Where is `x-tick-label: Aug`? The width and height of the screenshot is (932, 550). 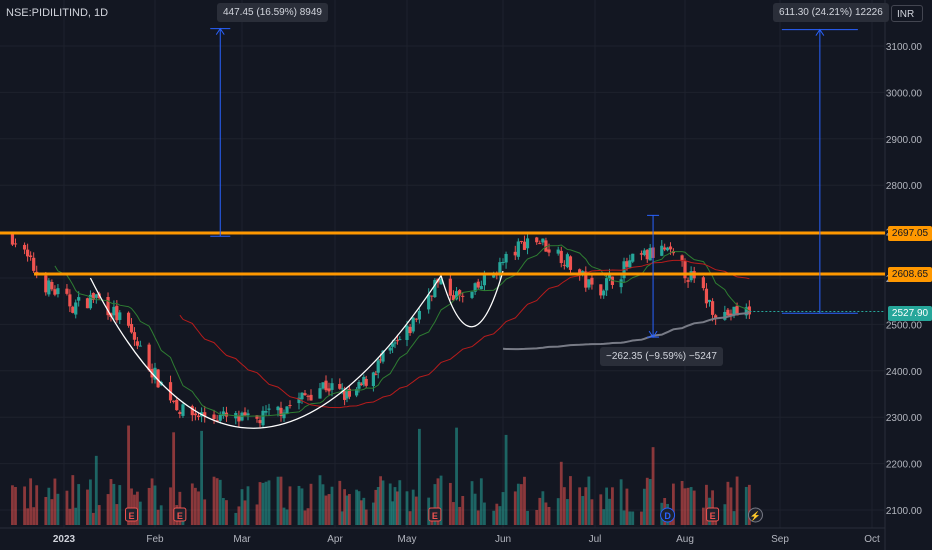 x-tick-label: Aug is located at coordinates (685, 539).